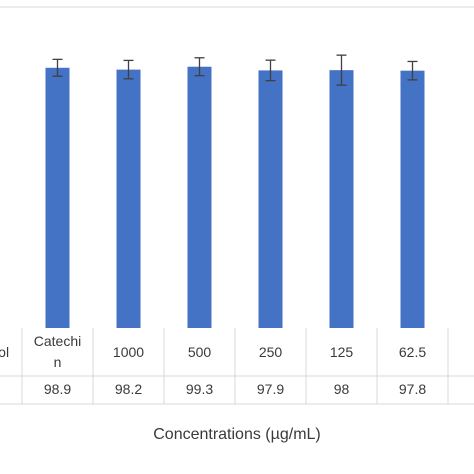 The height and width of the screenshot is (474, 474). I want to click on table-value-1000: 98.2, so click(128, 389).